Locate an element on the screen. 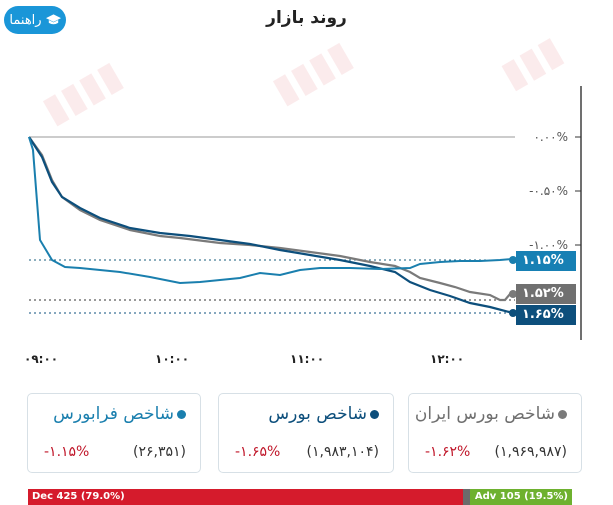 This screenshot has height=505, width=613. card-change-percent: -۱.۶۵% is located at coordinates (258, 452).